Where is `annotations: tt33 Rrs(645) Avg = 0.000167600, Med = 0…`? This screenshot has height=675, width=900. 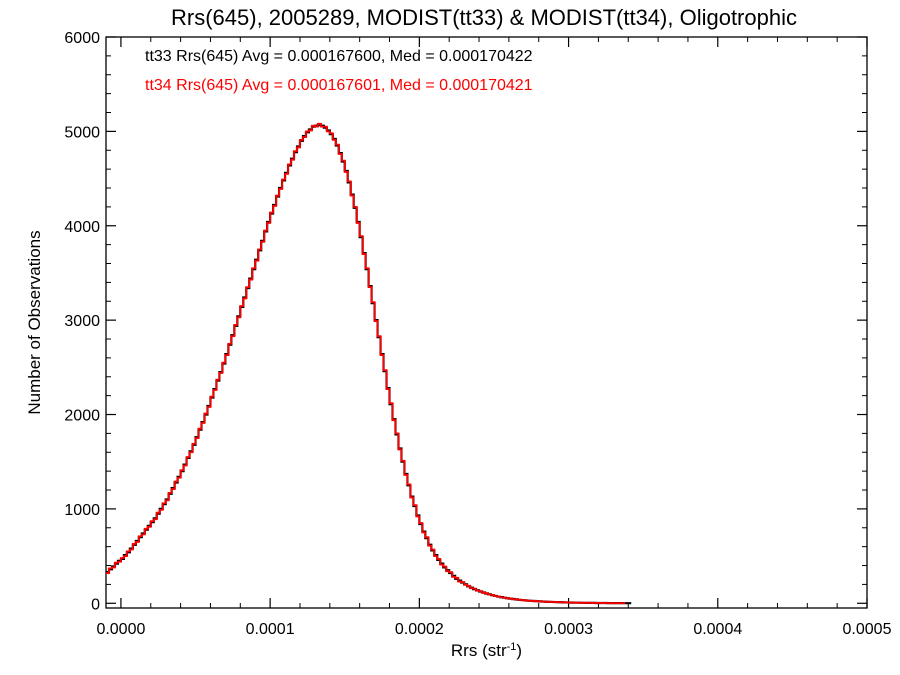
annotations: tt33 Rrs(645) Avg = 0.000167600, Med = 0… is located at coordinates (339, 71).